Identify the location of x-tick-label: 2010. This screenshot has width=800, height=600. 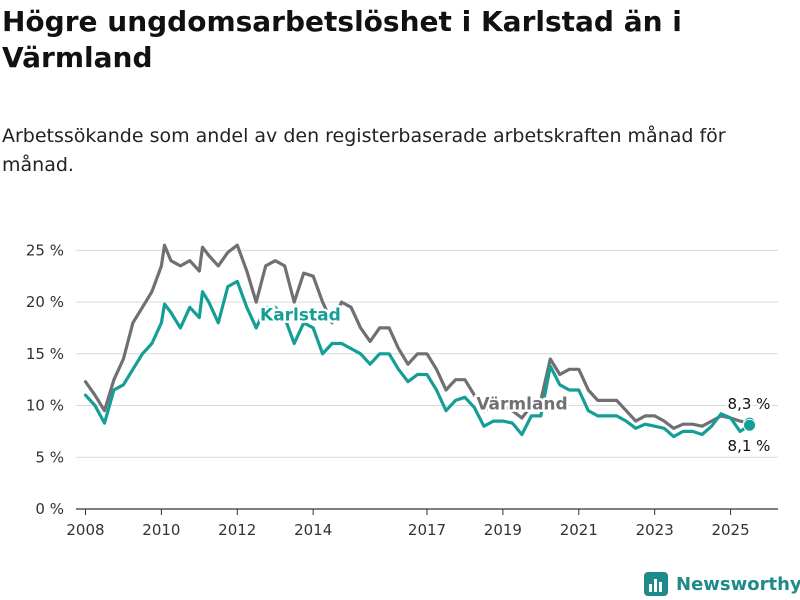
(161, 530).